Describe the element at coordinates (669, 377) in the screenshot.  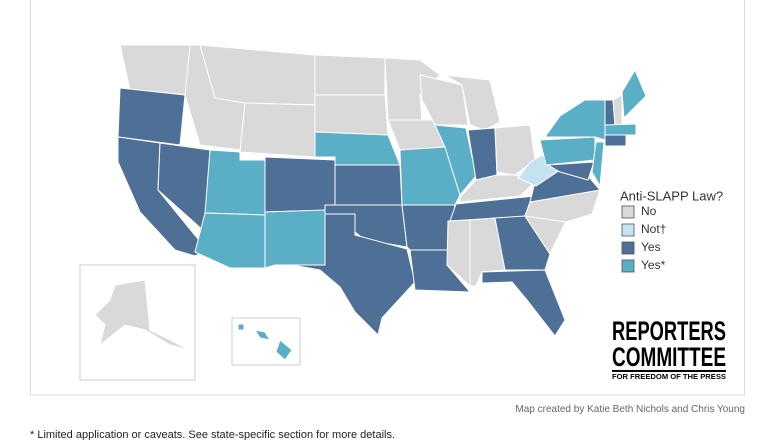
I see `logo-tagline: FOR FREEDOM OF THE PRESS` at that location.